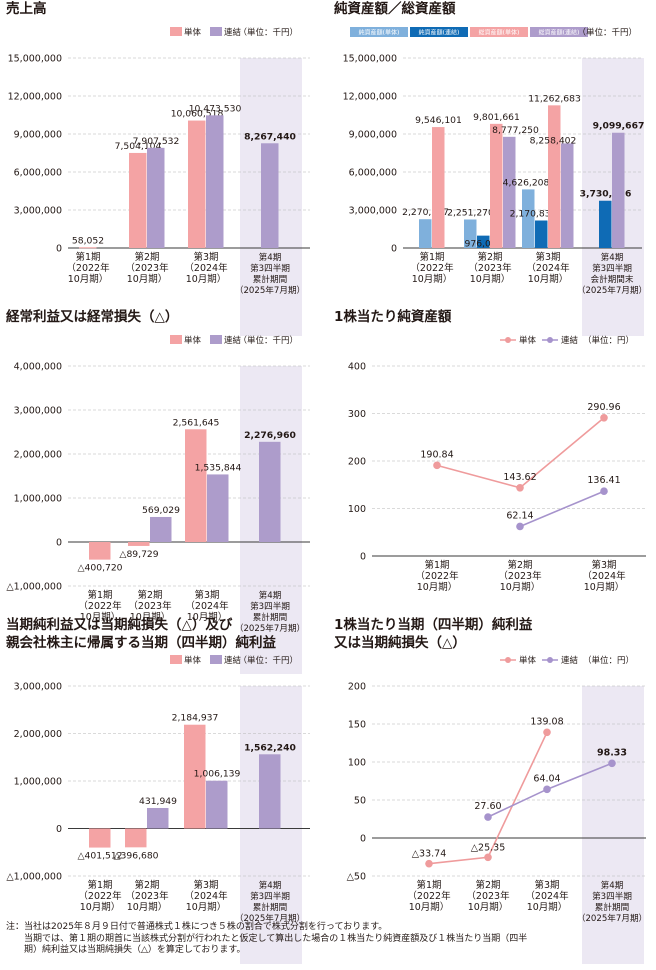 The height and width of the screenshot is (970, 656). What do you see at coordinates (360, 801) in the screenshot?
I see `y-tick-label: 50` at bounding box center [360, 801].